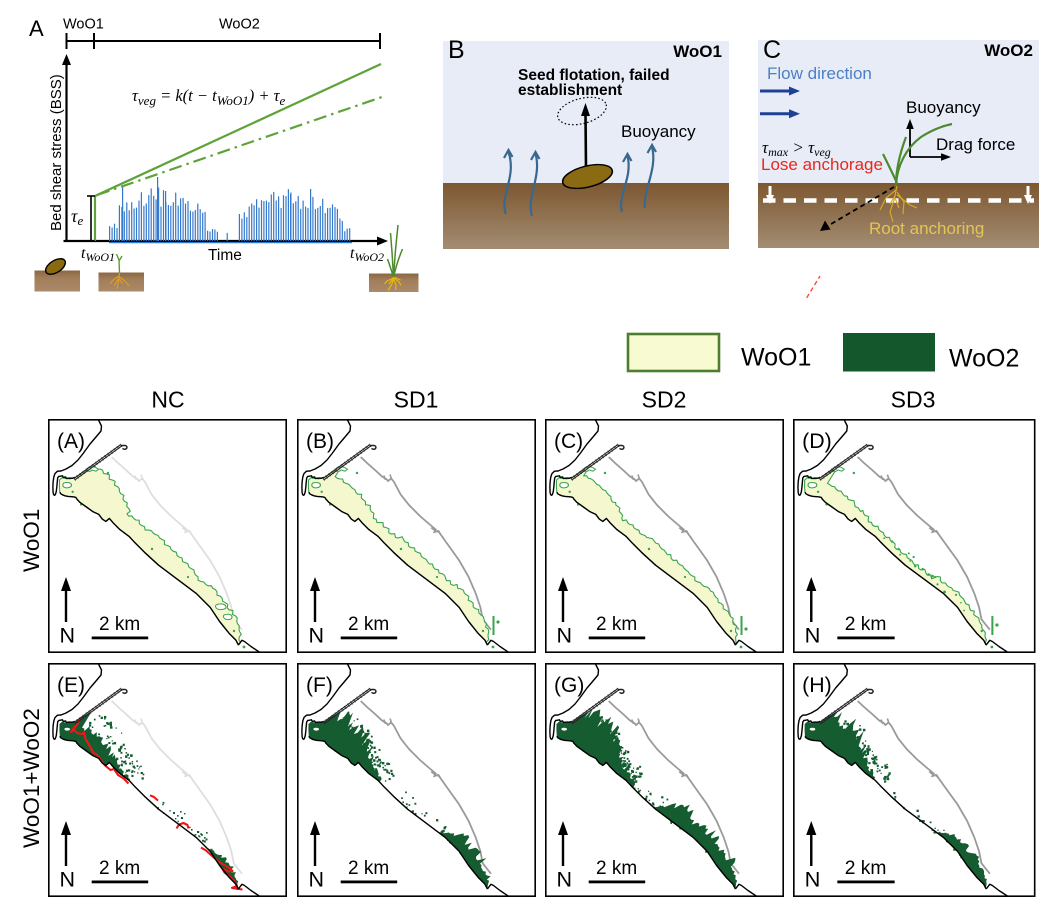 The height and width of the screenshot is (899, 1040). I want to click on svg-text: SD3, so click(913, 400).